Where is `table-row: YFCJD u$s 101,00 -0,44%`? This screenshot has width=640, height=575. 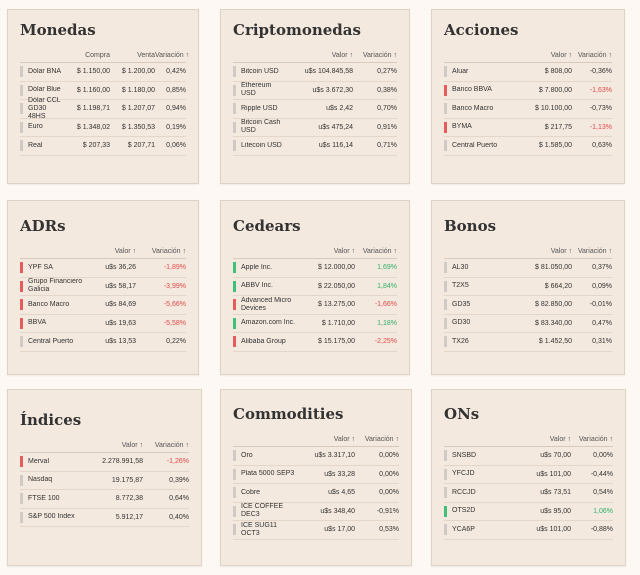
table-row: YFCJD u$s 101,00 -0,44% is located at coordinates (528, 475).